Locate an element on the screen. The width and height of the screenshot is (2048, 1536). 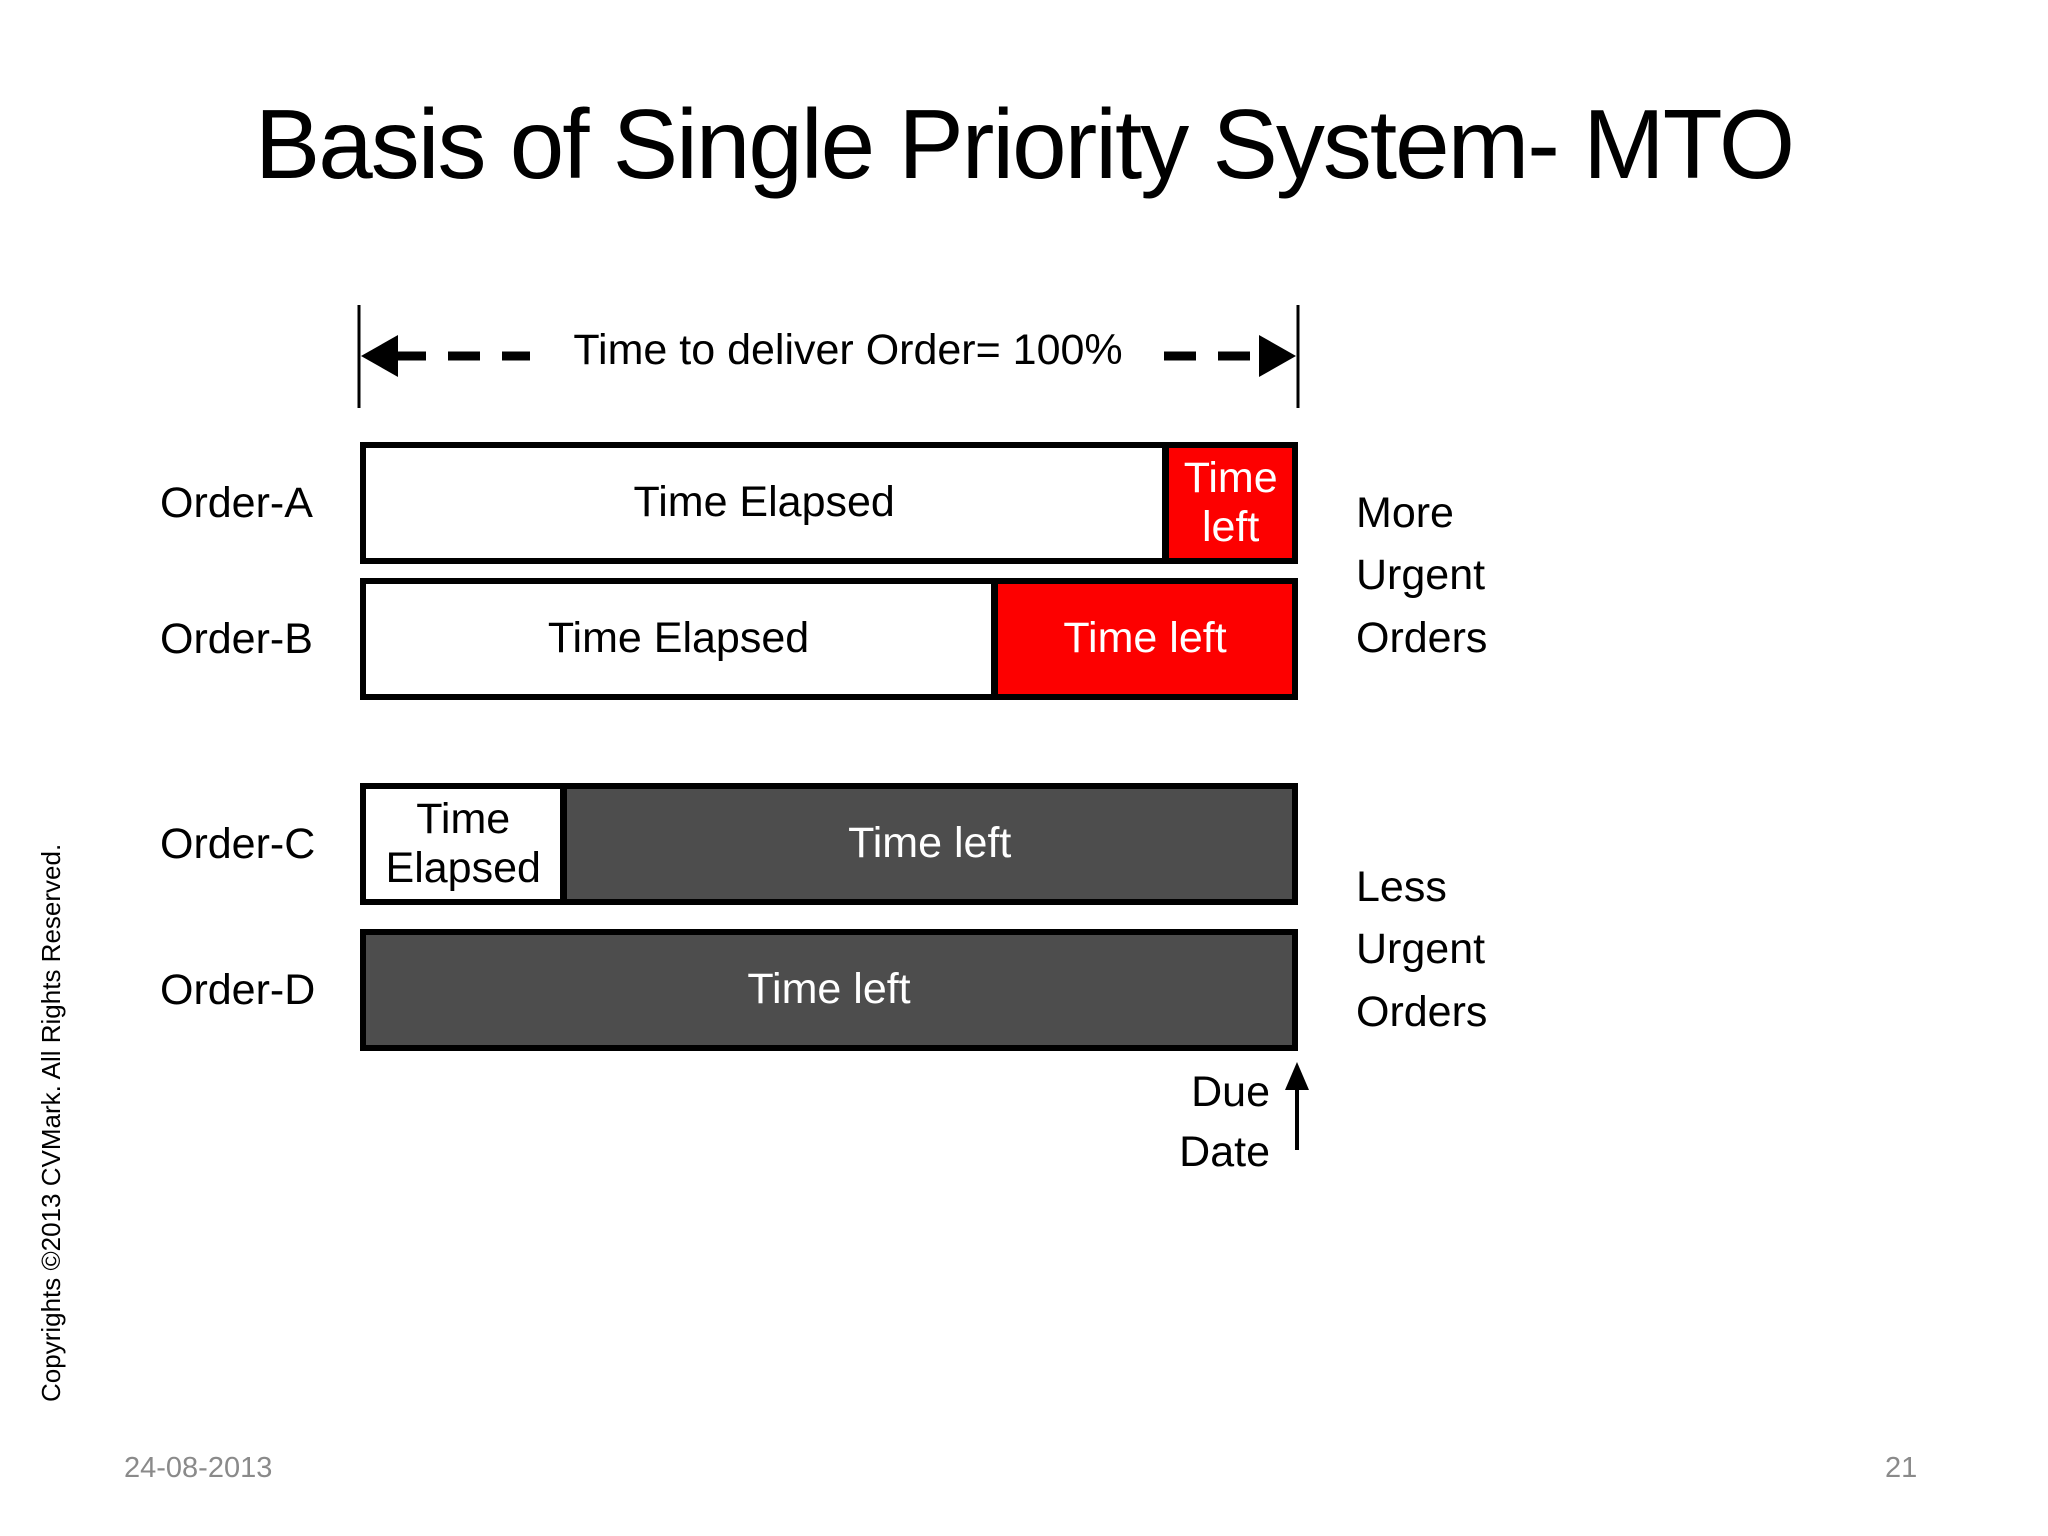
order-d-bar: Time left is located at coordinates (829, 990).